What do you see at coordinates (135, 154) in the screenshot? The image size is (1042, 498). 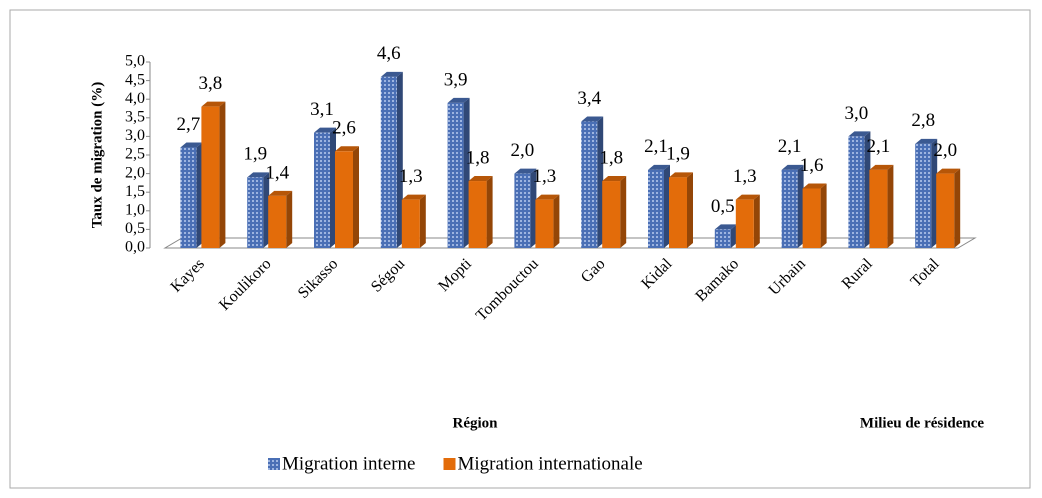 I see `y-tick-label: 2,5` at bounding box center [135, 154].